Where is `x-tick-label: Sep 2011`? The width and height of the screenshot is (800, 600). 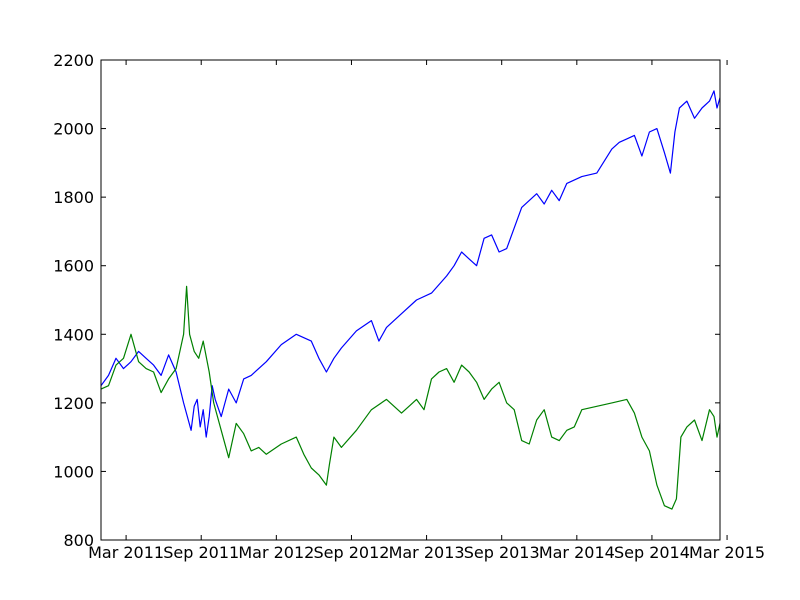
x-tick-label: Sep 2011 is located at coordinates (201, 552).